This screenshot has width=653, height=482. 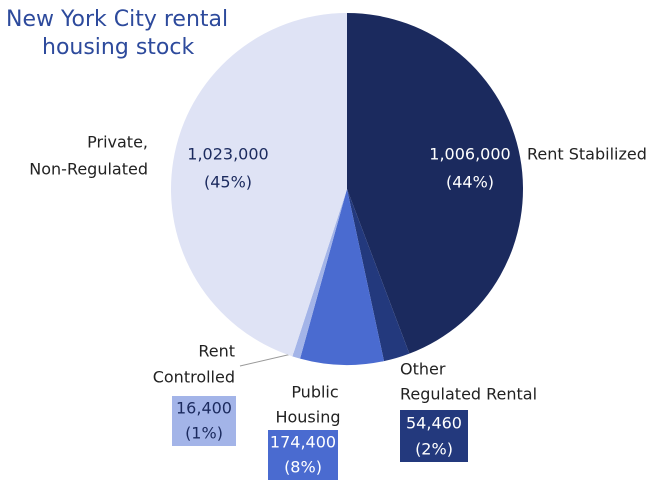 What do you see at coordinates (468, 394) in the screenshot?
I see `slice-name: Regulated Rental` at bounding box center [468, 394].